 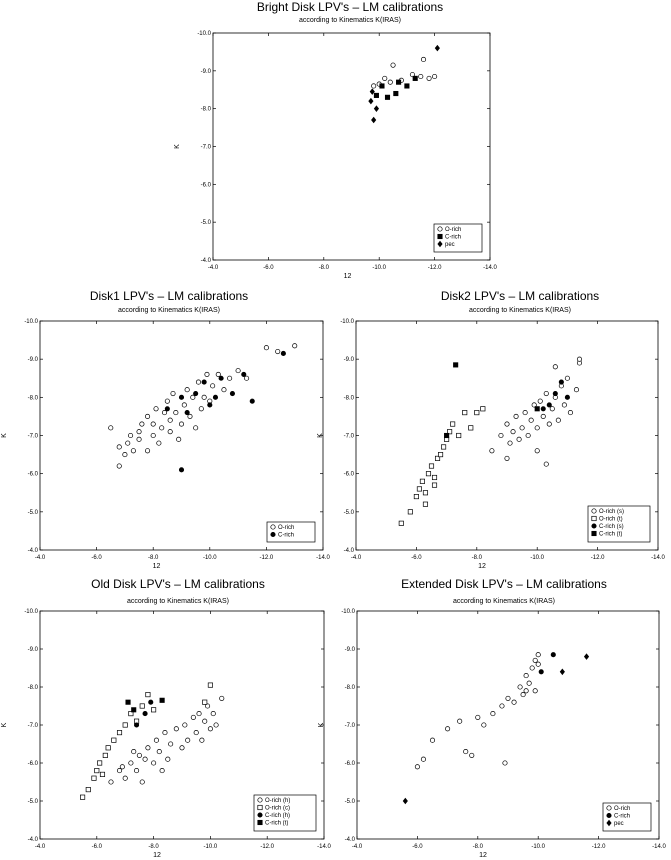 What do you see at coordinates (145, 705) in the screenshot?
I see `series-c-rich-t` at bounding box center [145, 705].